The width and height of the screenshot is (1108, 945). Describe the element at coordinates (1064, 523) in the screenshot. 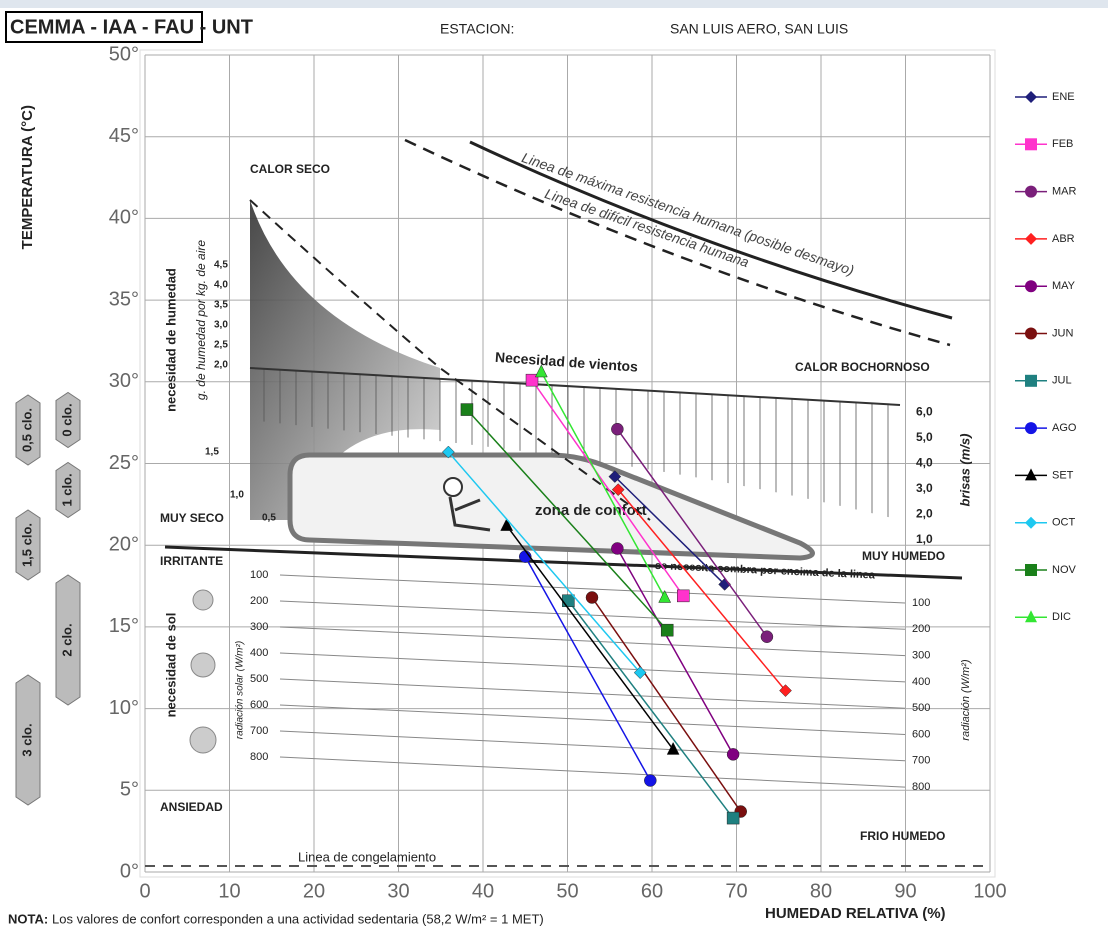

I see `legend-label: OCT` at that location.